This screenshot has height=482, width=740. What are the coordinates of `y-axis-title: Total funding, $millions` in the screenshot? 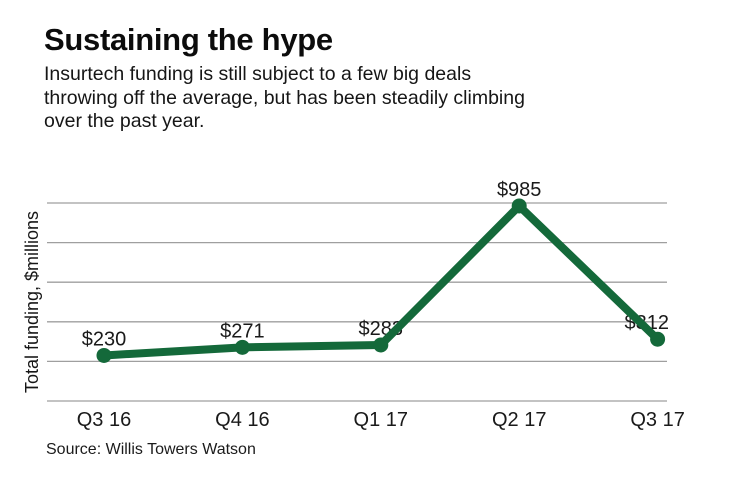 It's located at (32, 302).